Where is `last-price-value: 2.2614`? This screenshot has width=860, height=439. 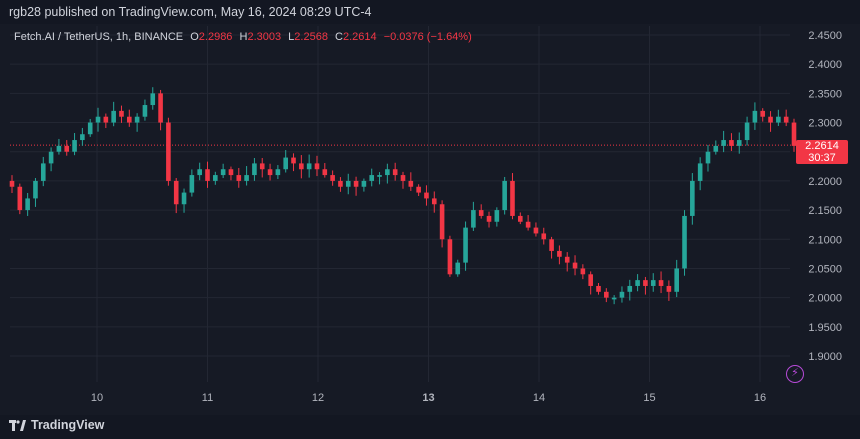 last-price-value: 2.2614 is located at coordinates (822, 146).